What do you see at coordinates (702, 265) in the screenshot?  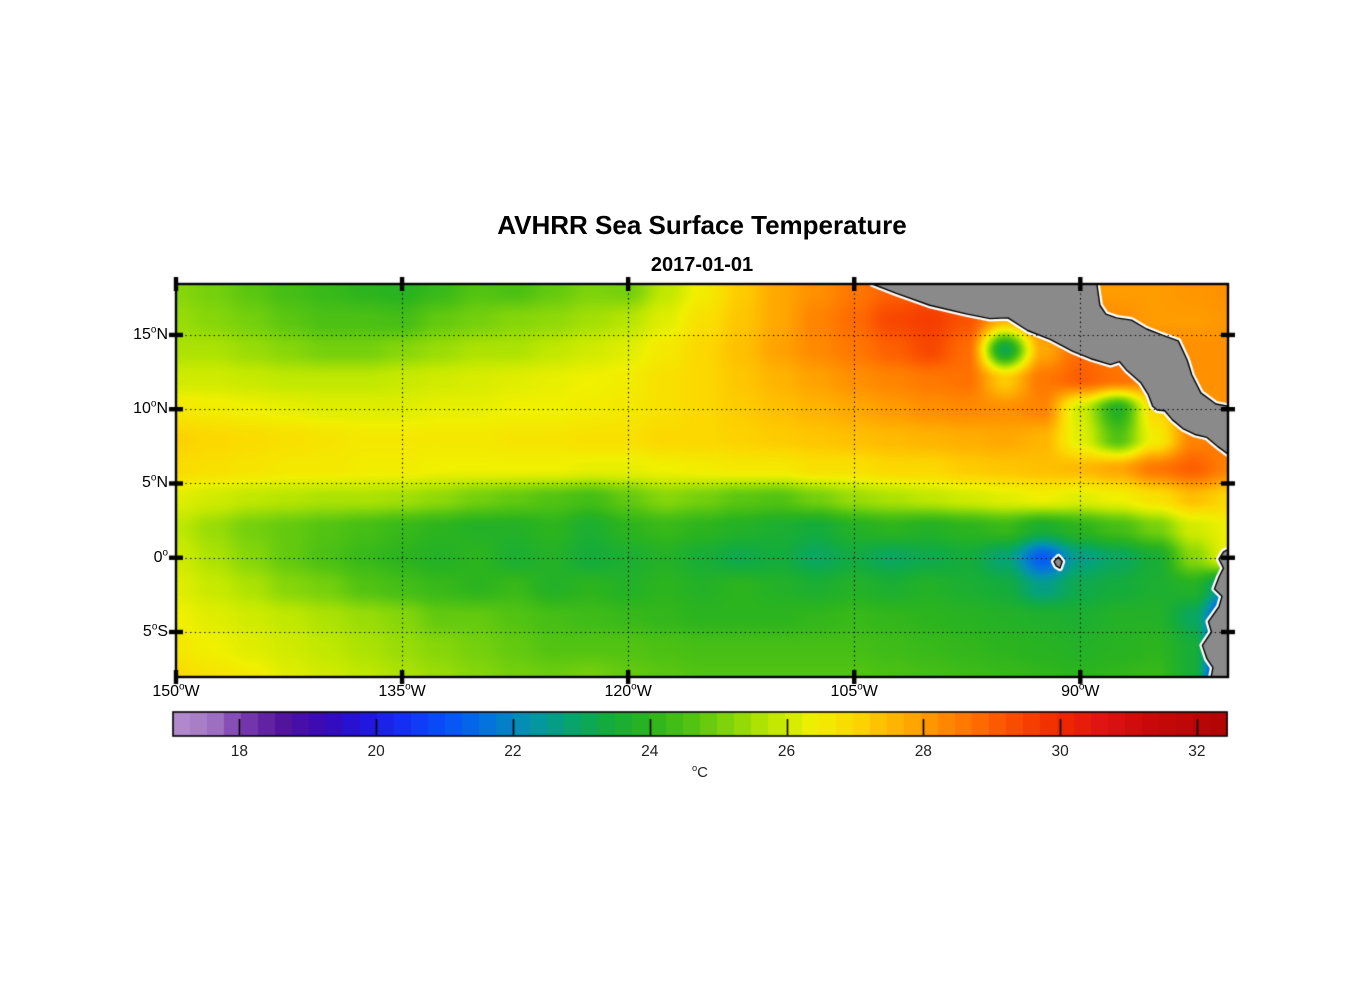 I see `figure-subtitle: 2017-01-01` at bounding box center [702, 265].